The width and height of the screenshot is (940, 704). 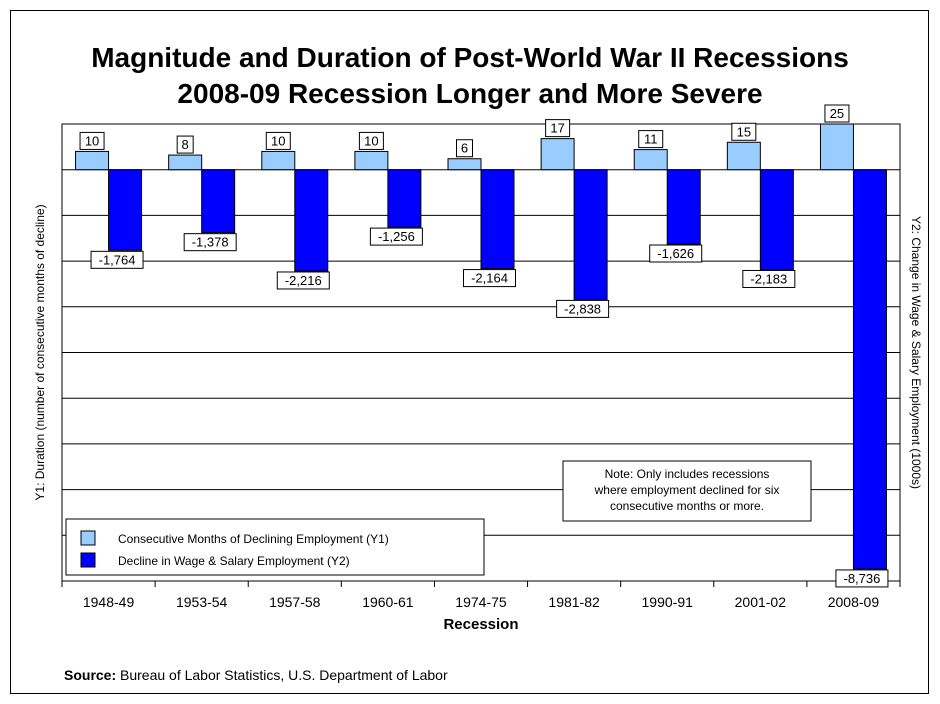 I want to click on employment-label: -8,736, so click(x=862, y=578).